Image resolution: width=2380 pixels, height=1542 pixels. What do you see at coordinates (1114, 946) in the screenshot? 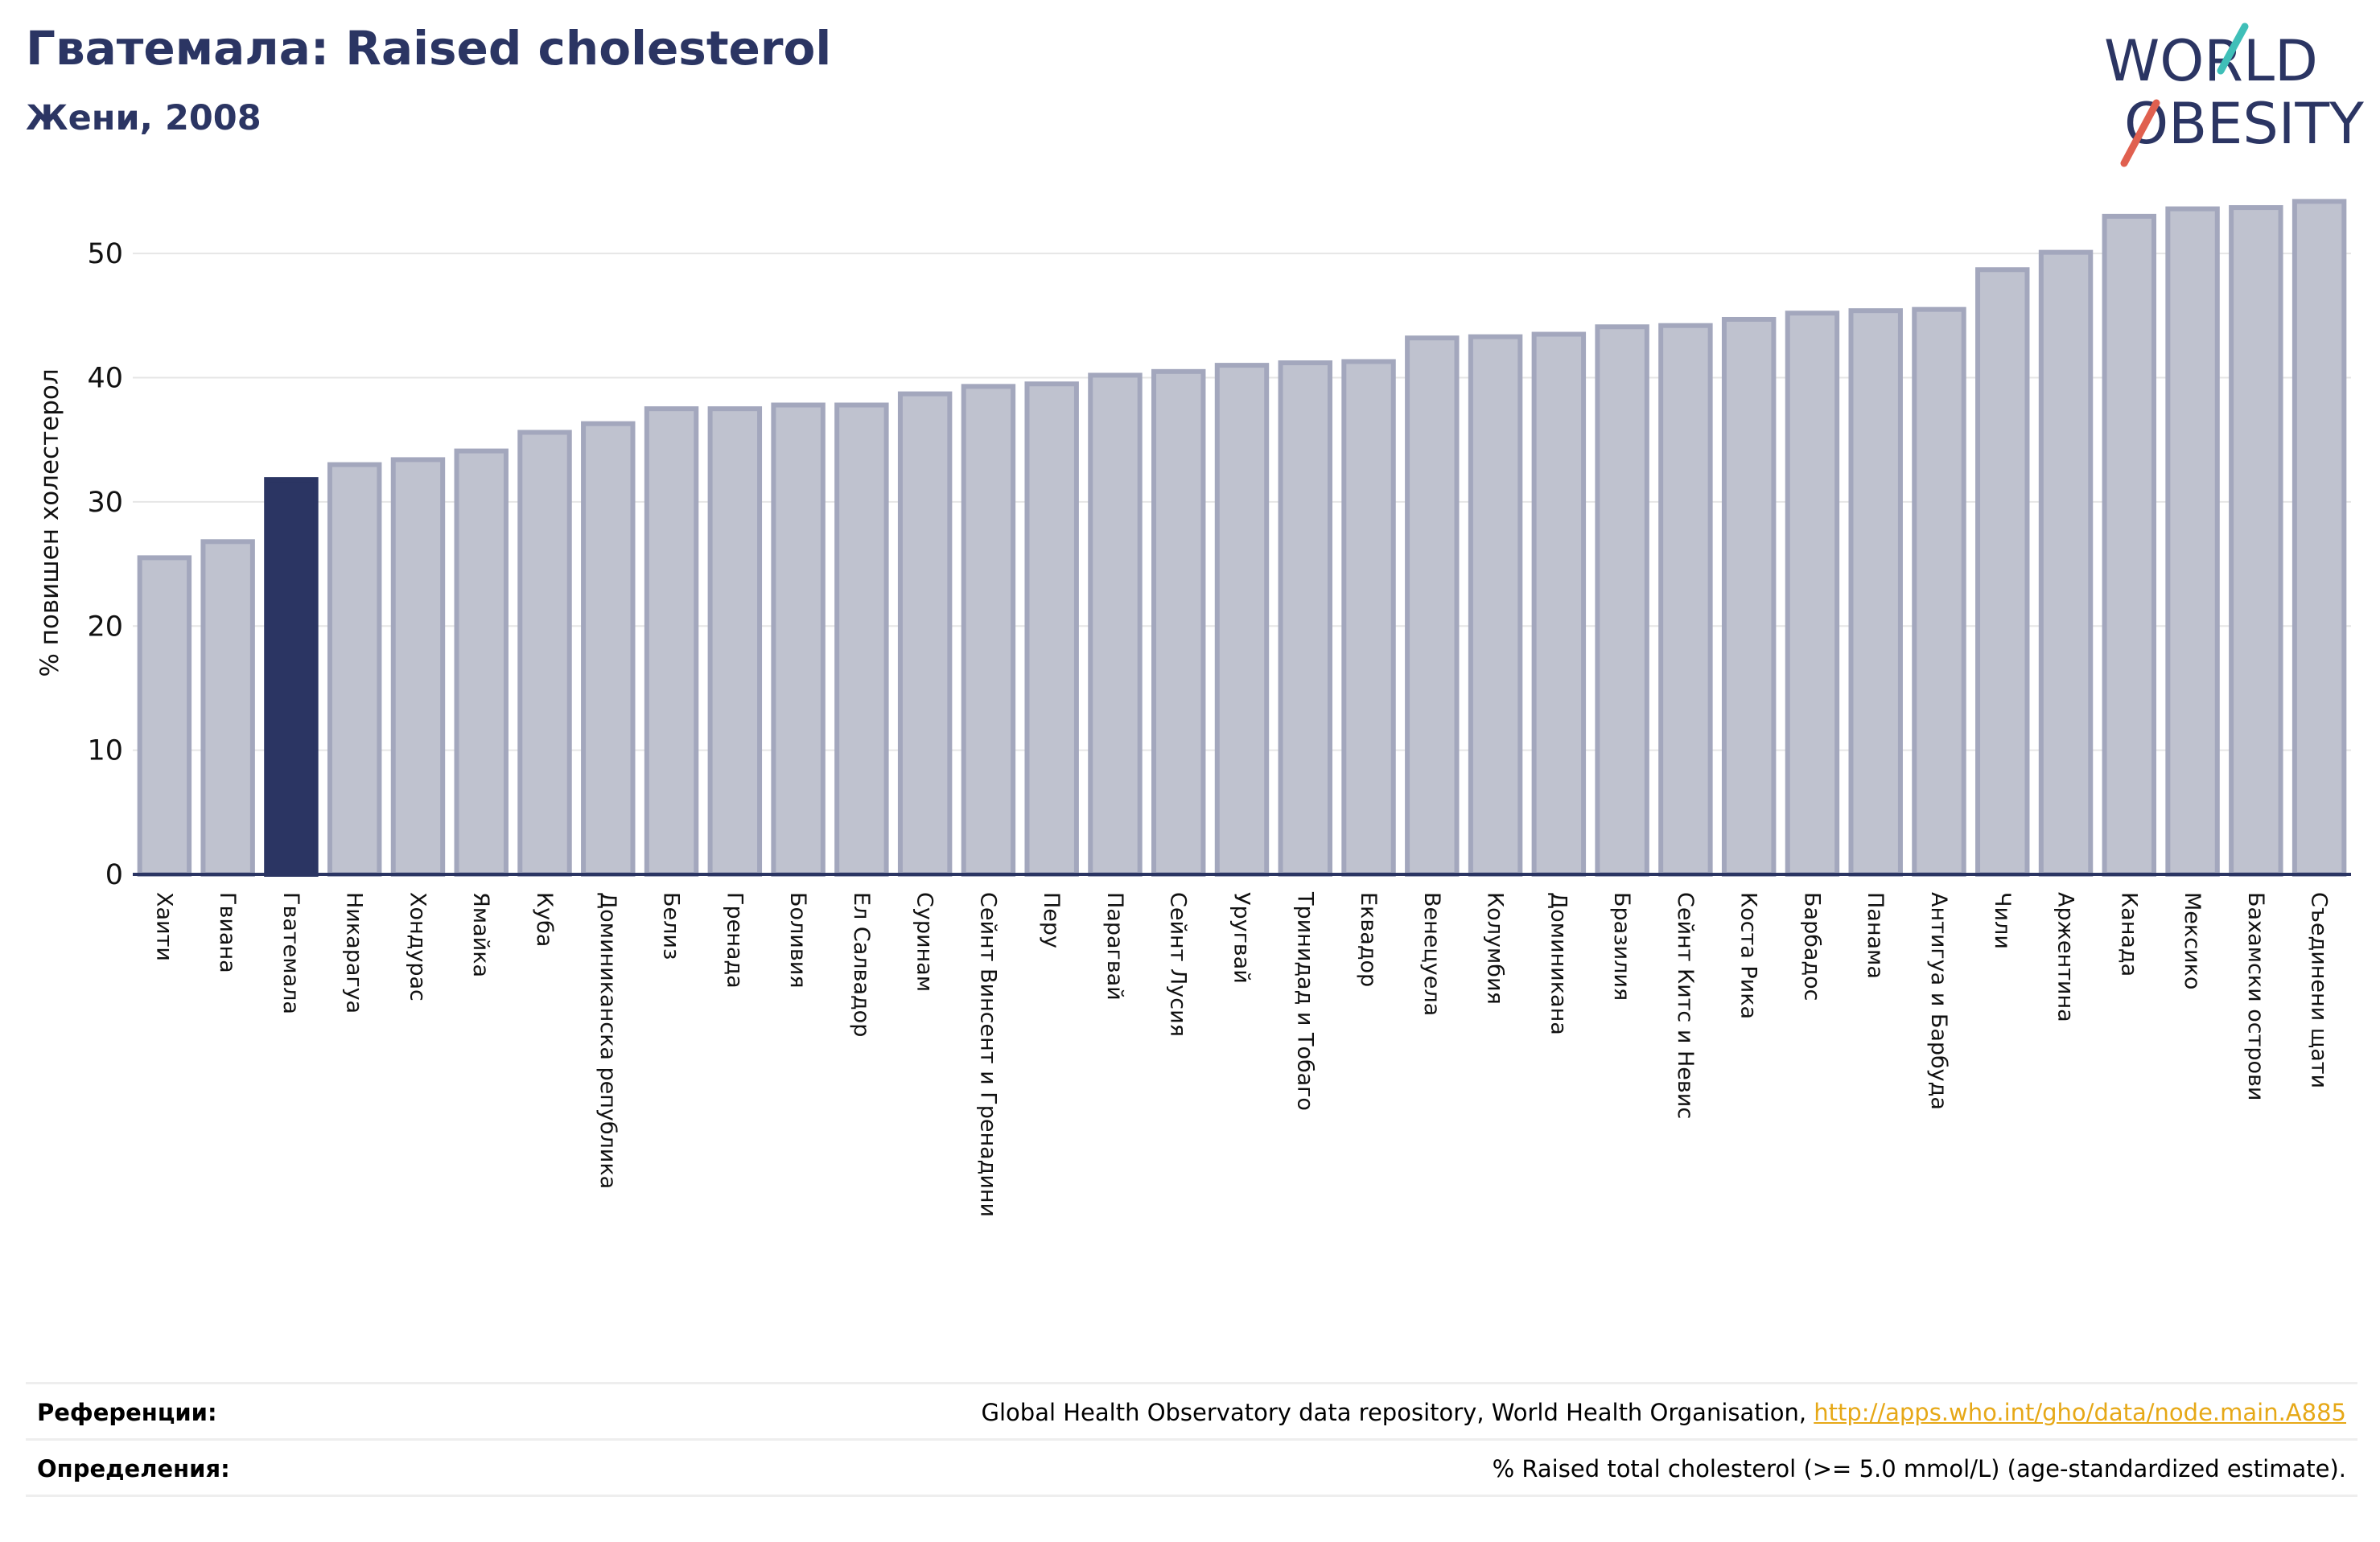
I see `x-tick-label: Парагвай` at bounding box center [1114, 946].